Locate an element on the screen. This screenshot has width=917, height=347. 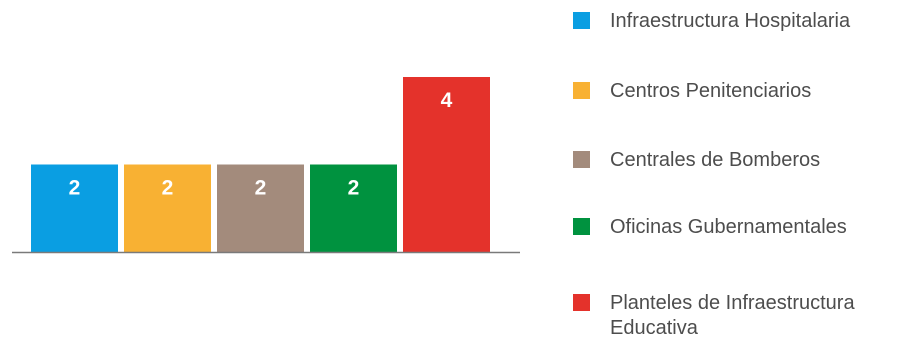
bar-centrales-de-bomberos is located at coordinates (260, 208).